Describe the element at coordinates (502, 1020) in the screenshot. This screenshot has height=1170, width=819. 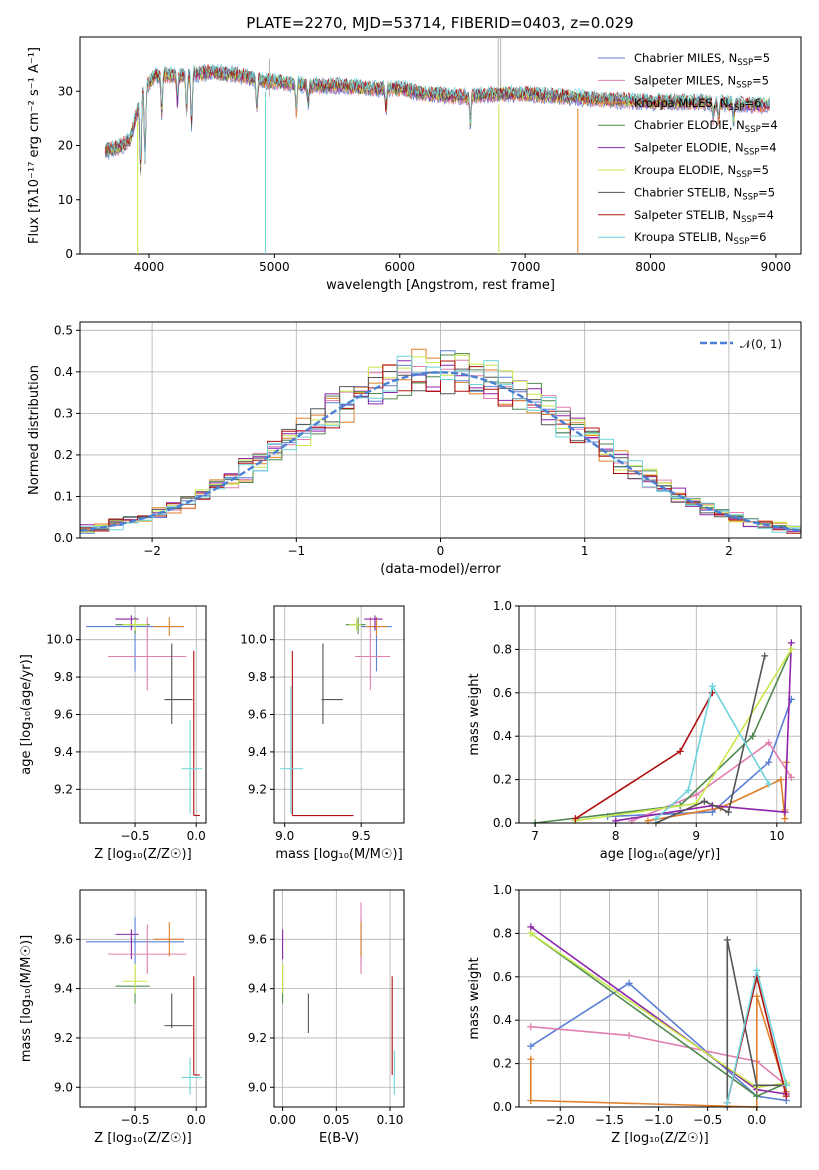
I see `y-tick-label: 0.4` at that location.